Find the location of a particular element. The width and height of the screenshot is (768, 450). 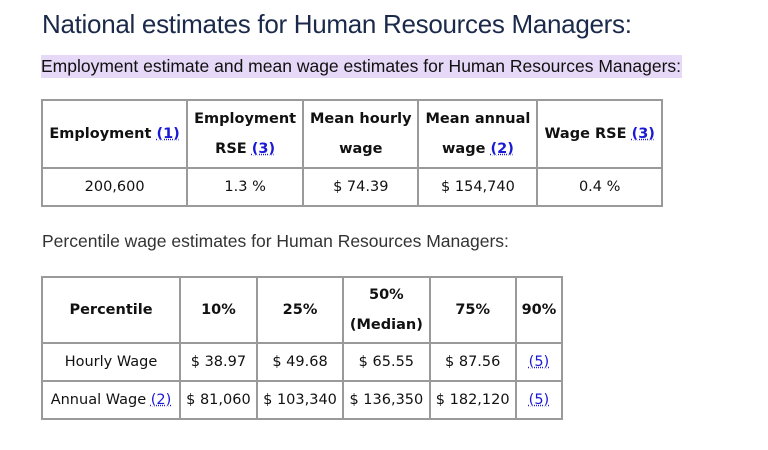

table-row: 200,600 1.3 % $ 74.39 $ 154,740 0.4 % is located at coordinates (351, 187).